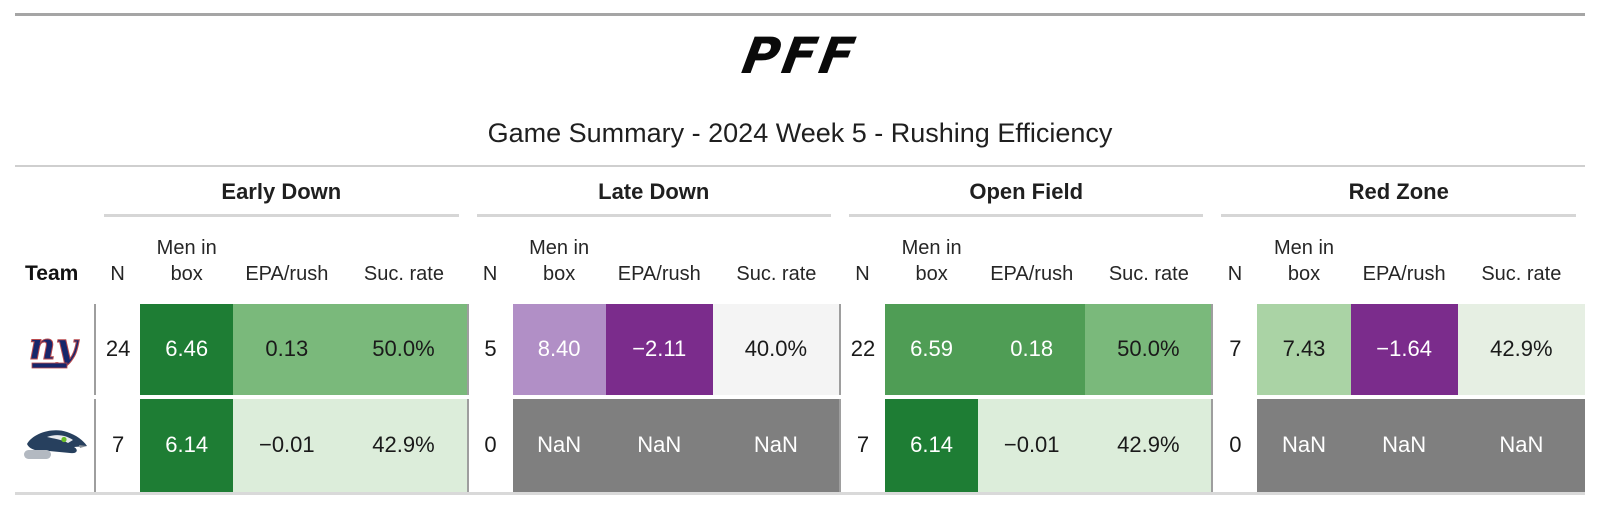  I want to click on seahawks-logo-icon, so click(55, 445).